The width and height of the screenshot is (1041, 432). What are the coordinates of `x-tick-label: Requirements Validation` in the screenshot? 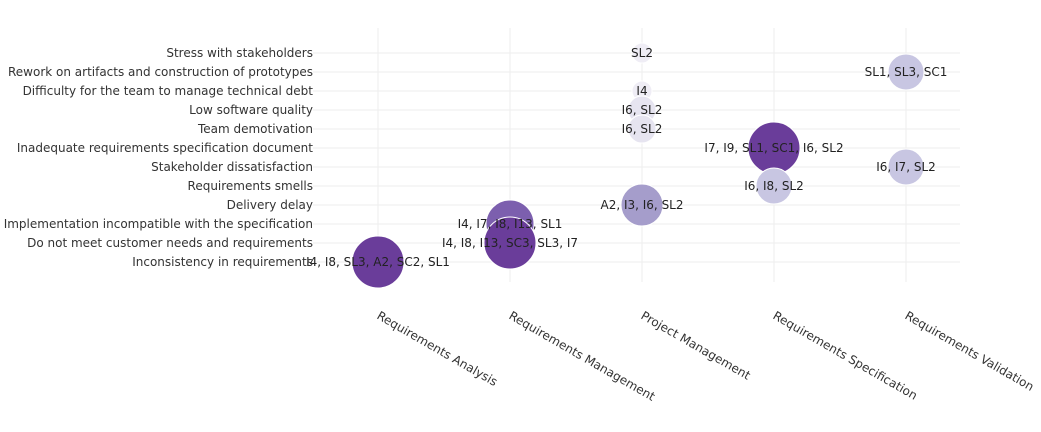 It's located at (970, 350).